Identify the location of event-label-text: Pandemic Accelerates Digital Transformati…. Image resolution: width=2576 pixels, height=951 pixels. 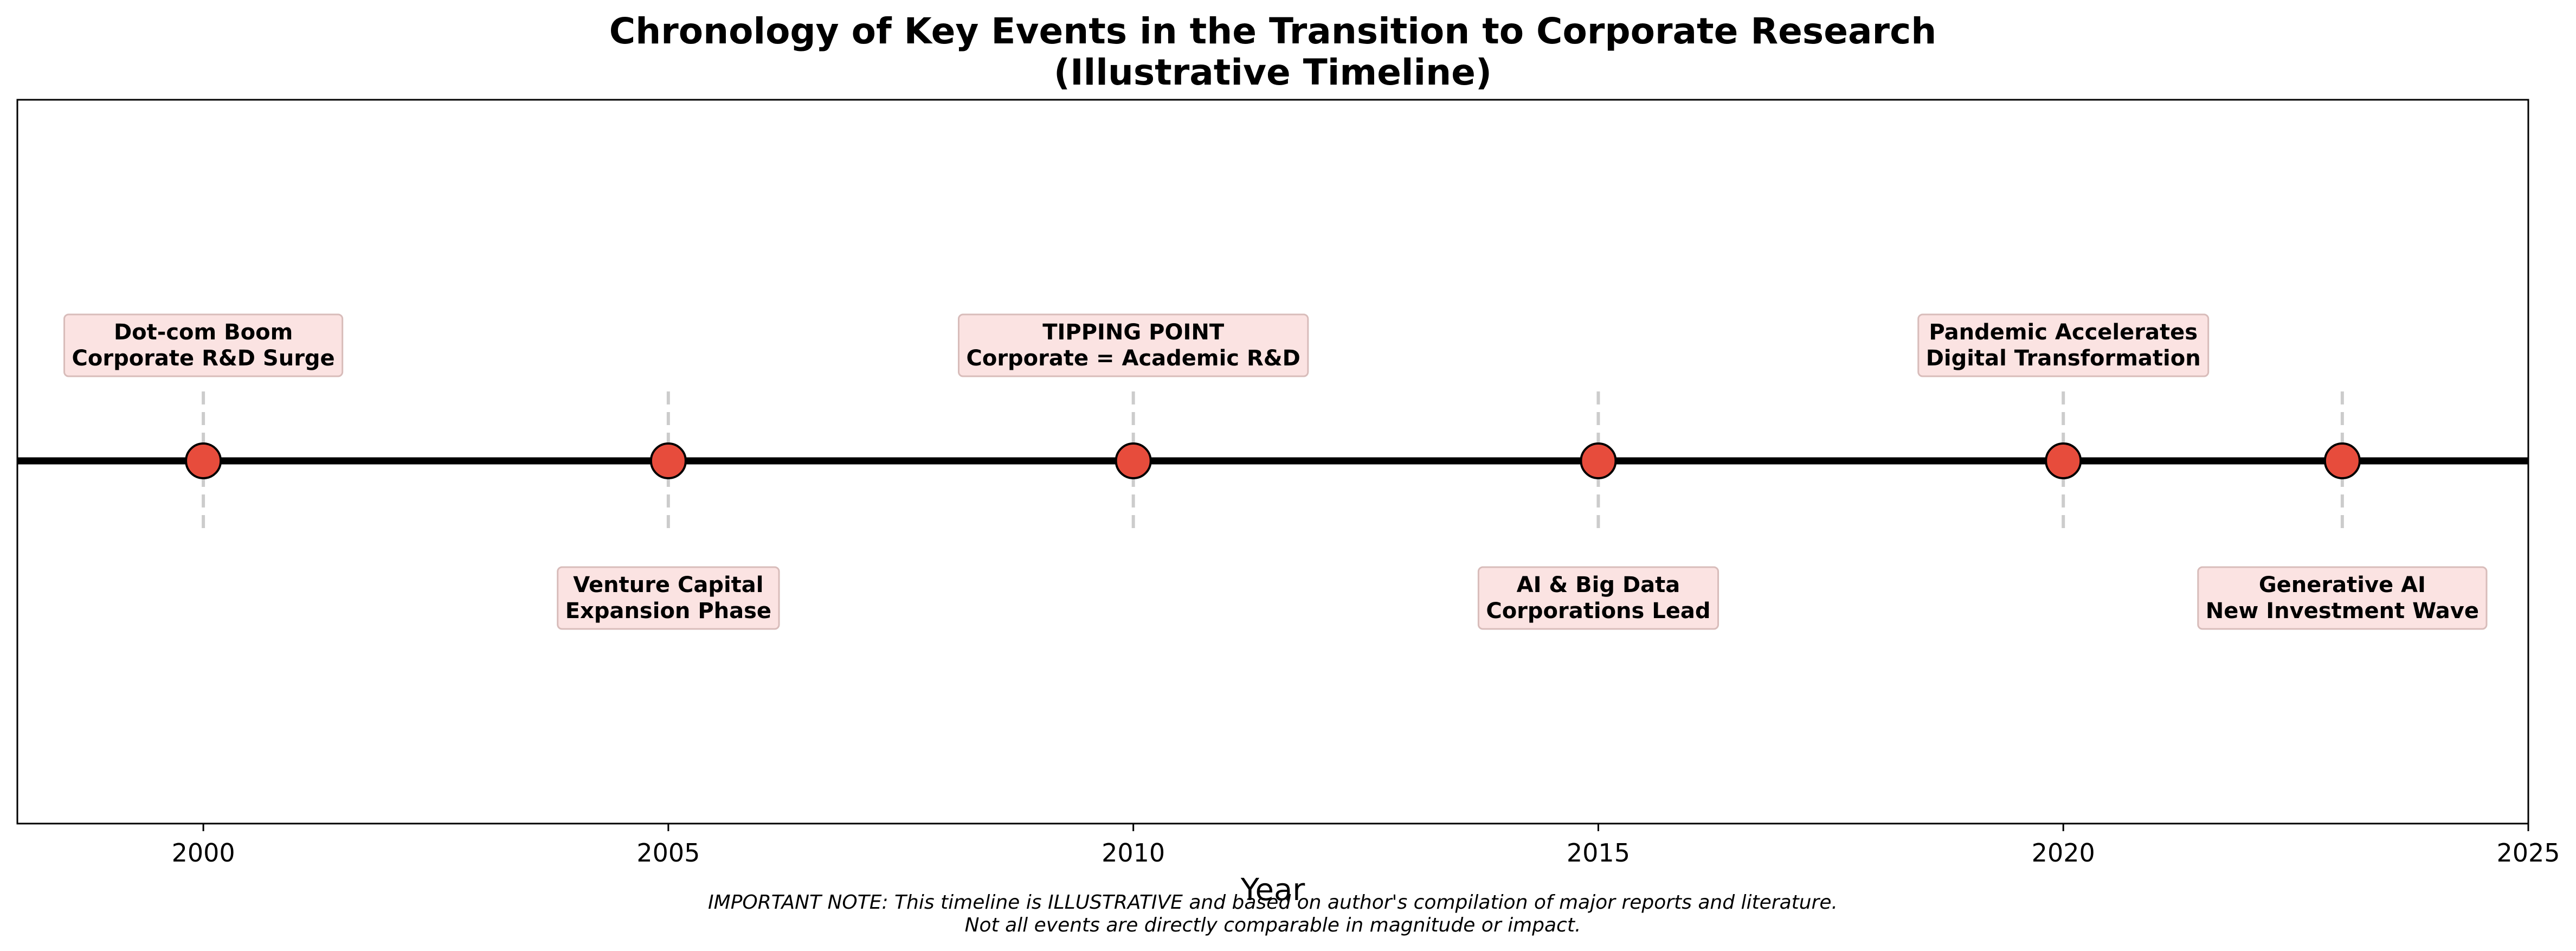
(2063, 345).